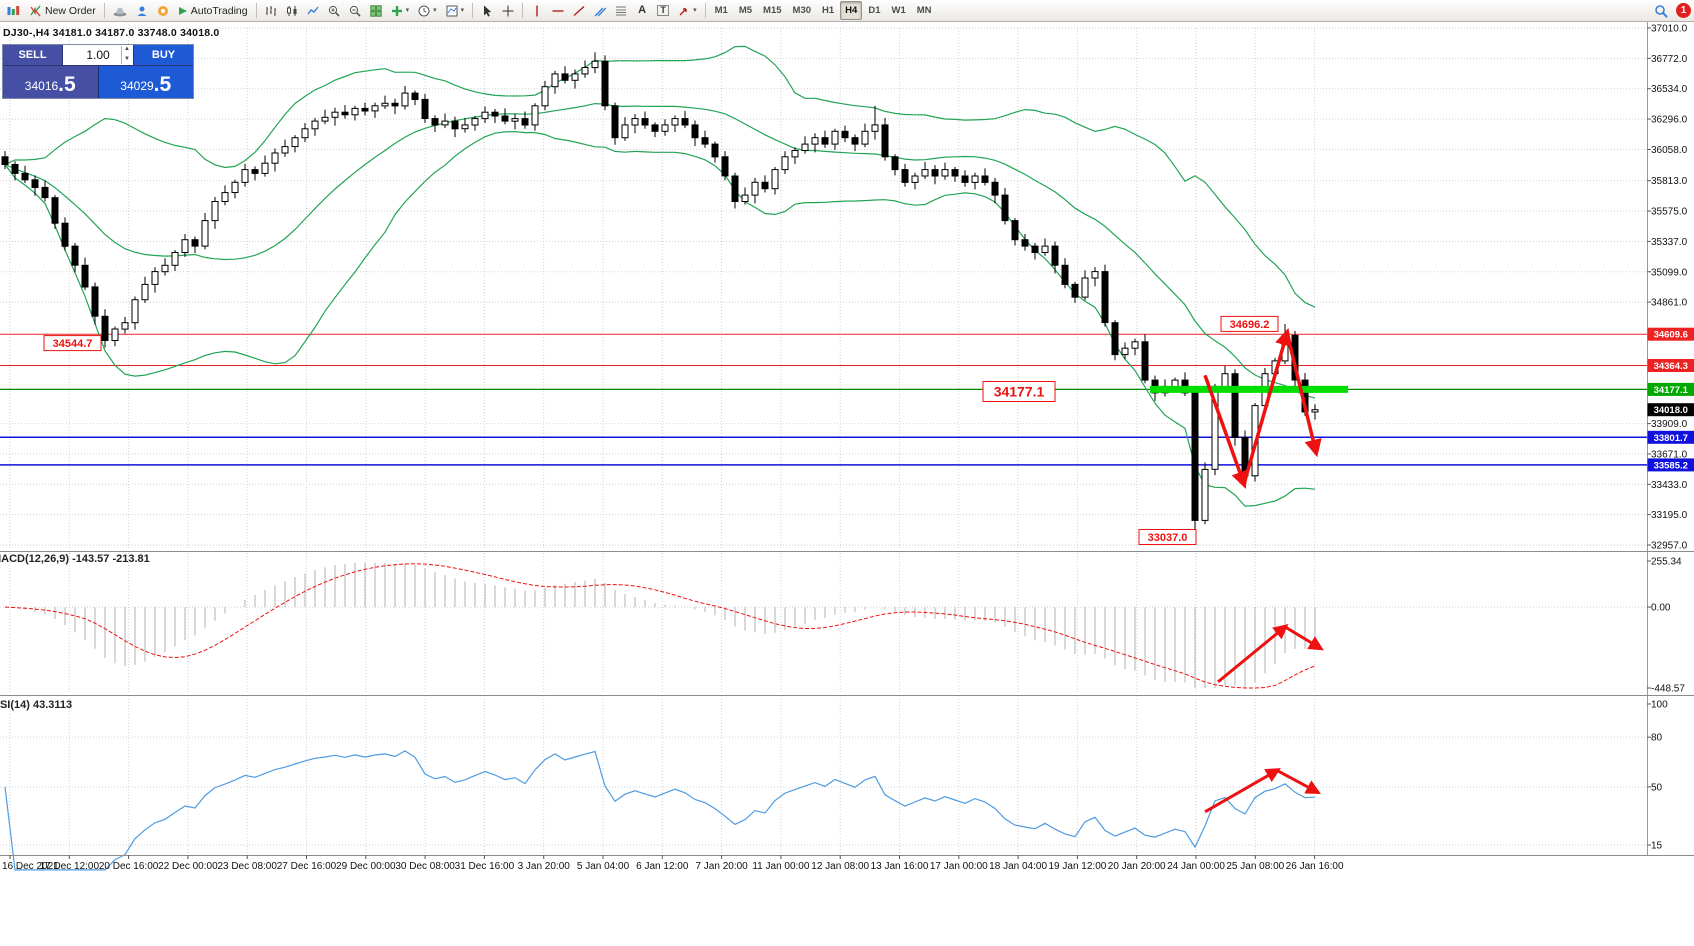 This screenshot has height=946, width=1694. I want to click on timeframe-mn: MN, so click(924, 10).